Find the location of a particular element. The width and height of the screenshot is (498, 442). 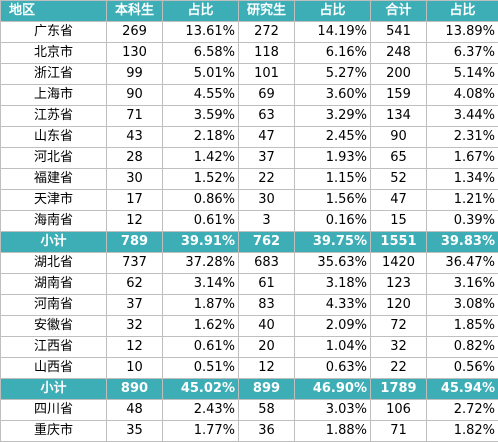

graduate-share-cell: 0.63% is located at coordinates (332, 368).